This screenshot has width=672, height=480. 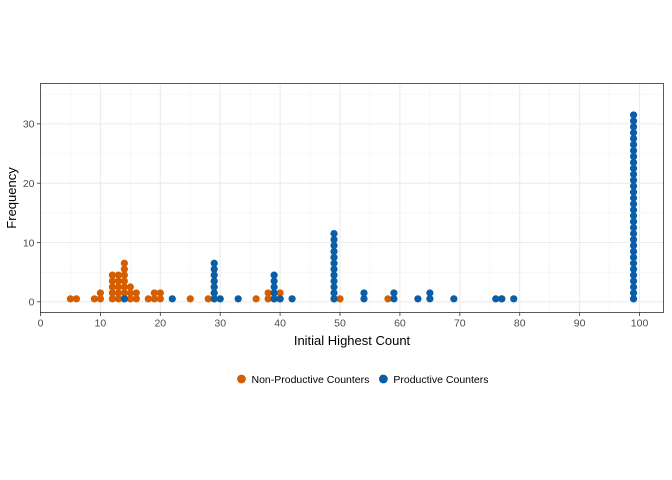 I want to click on x-tick-label: 30, so click(x=220, y=324).